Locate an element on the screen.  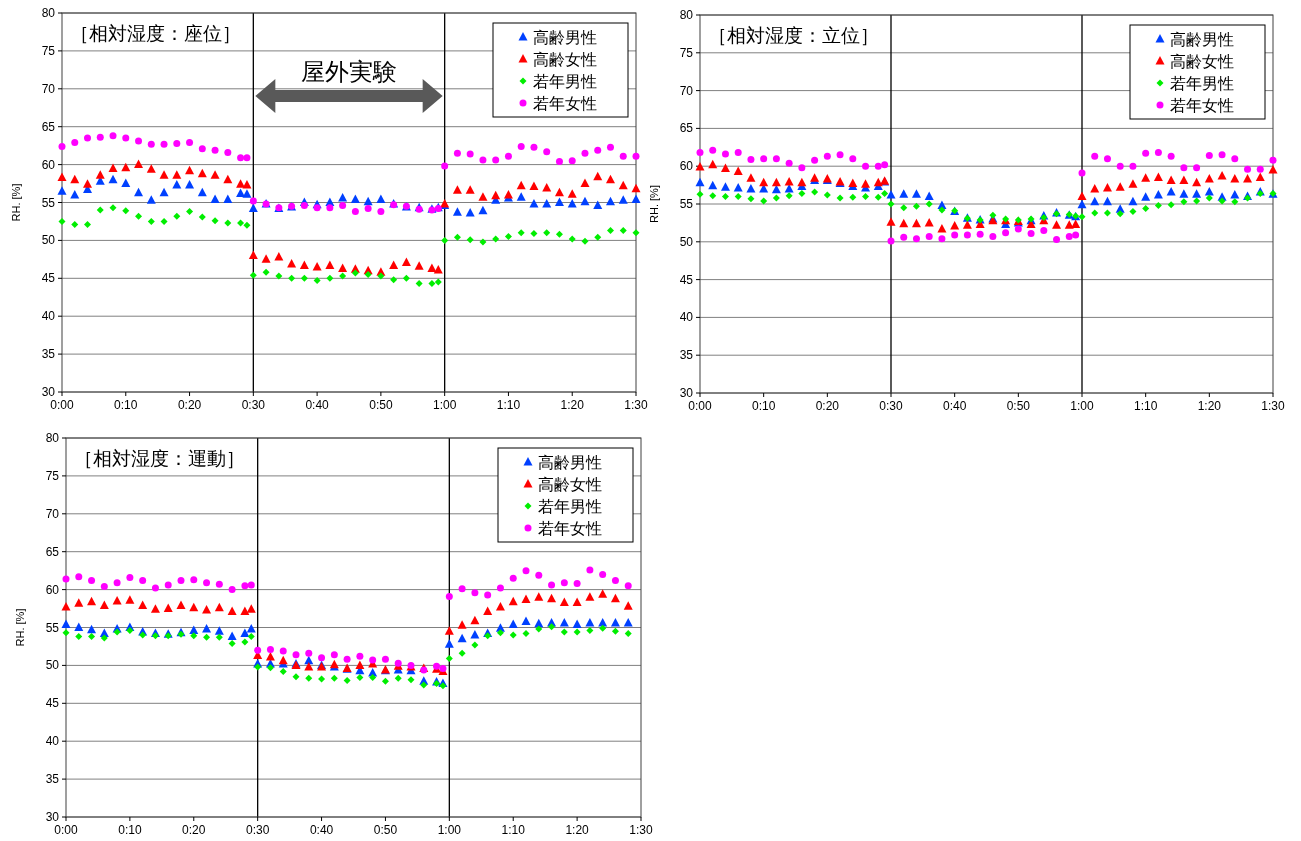
annotation: 屋外実験 is located at coordinates (349, 71).